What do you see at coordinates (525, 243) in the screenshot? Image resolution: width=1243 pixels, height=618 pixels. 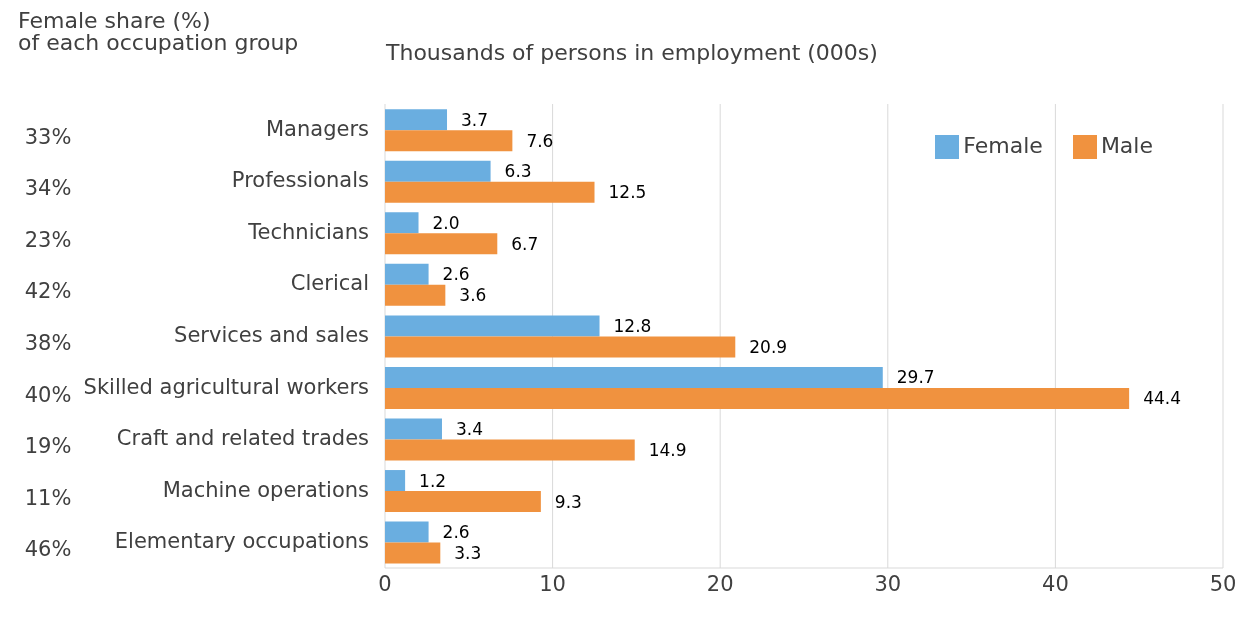 I see `data-label: 6.7` at bounding box center [525, 243].